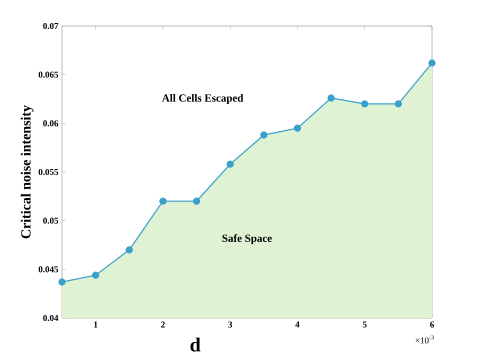 This screenshot has width=478, height=359. Describe the element at coordinates (50, 221) in the screenshot. I see `y-tick-label: 0.05` at that location.